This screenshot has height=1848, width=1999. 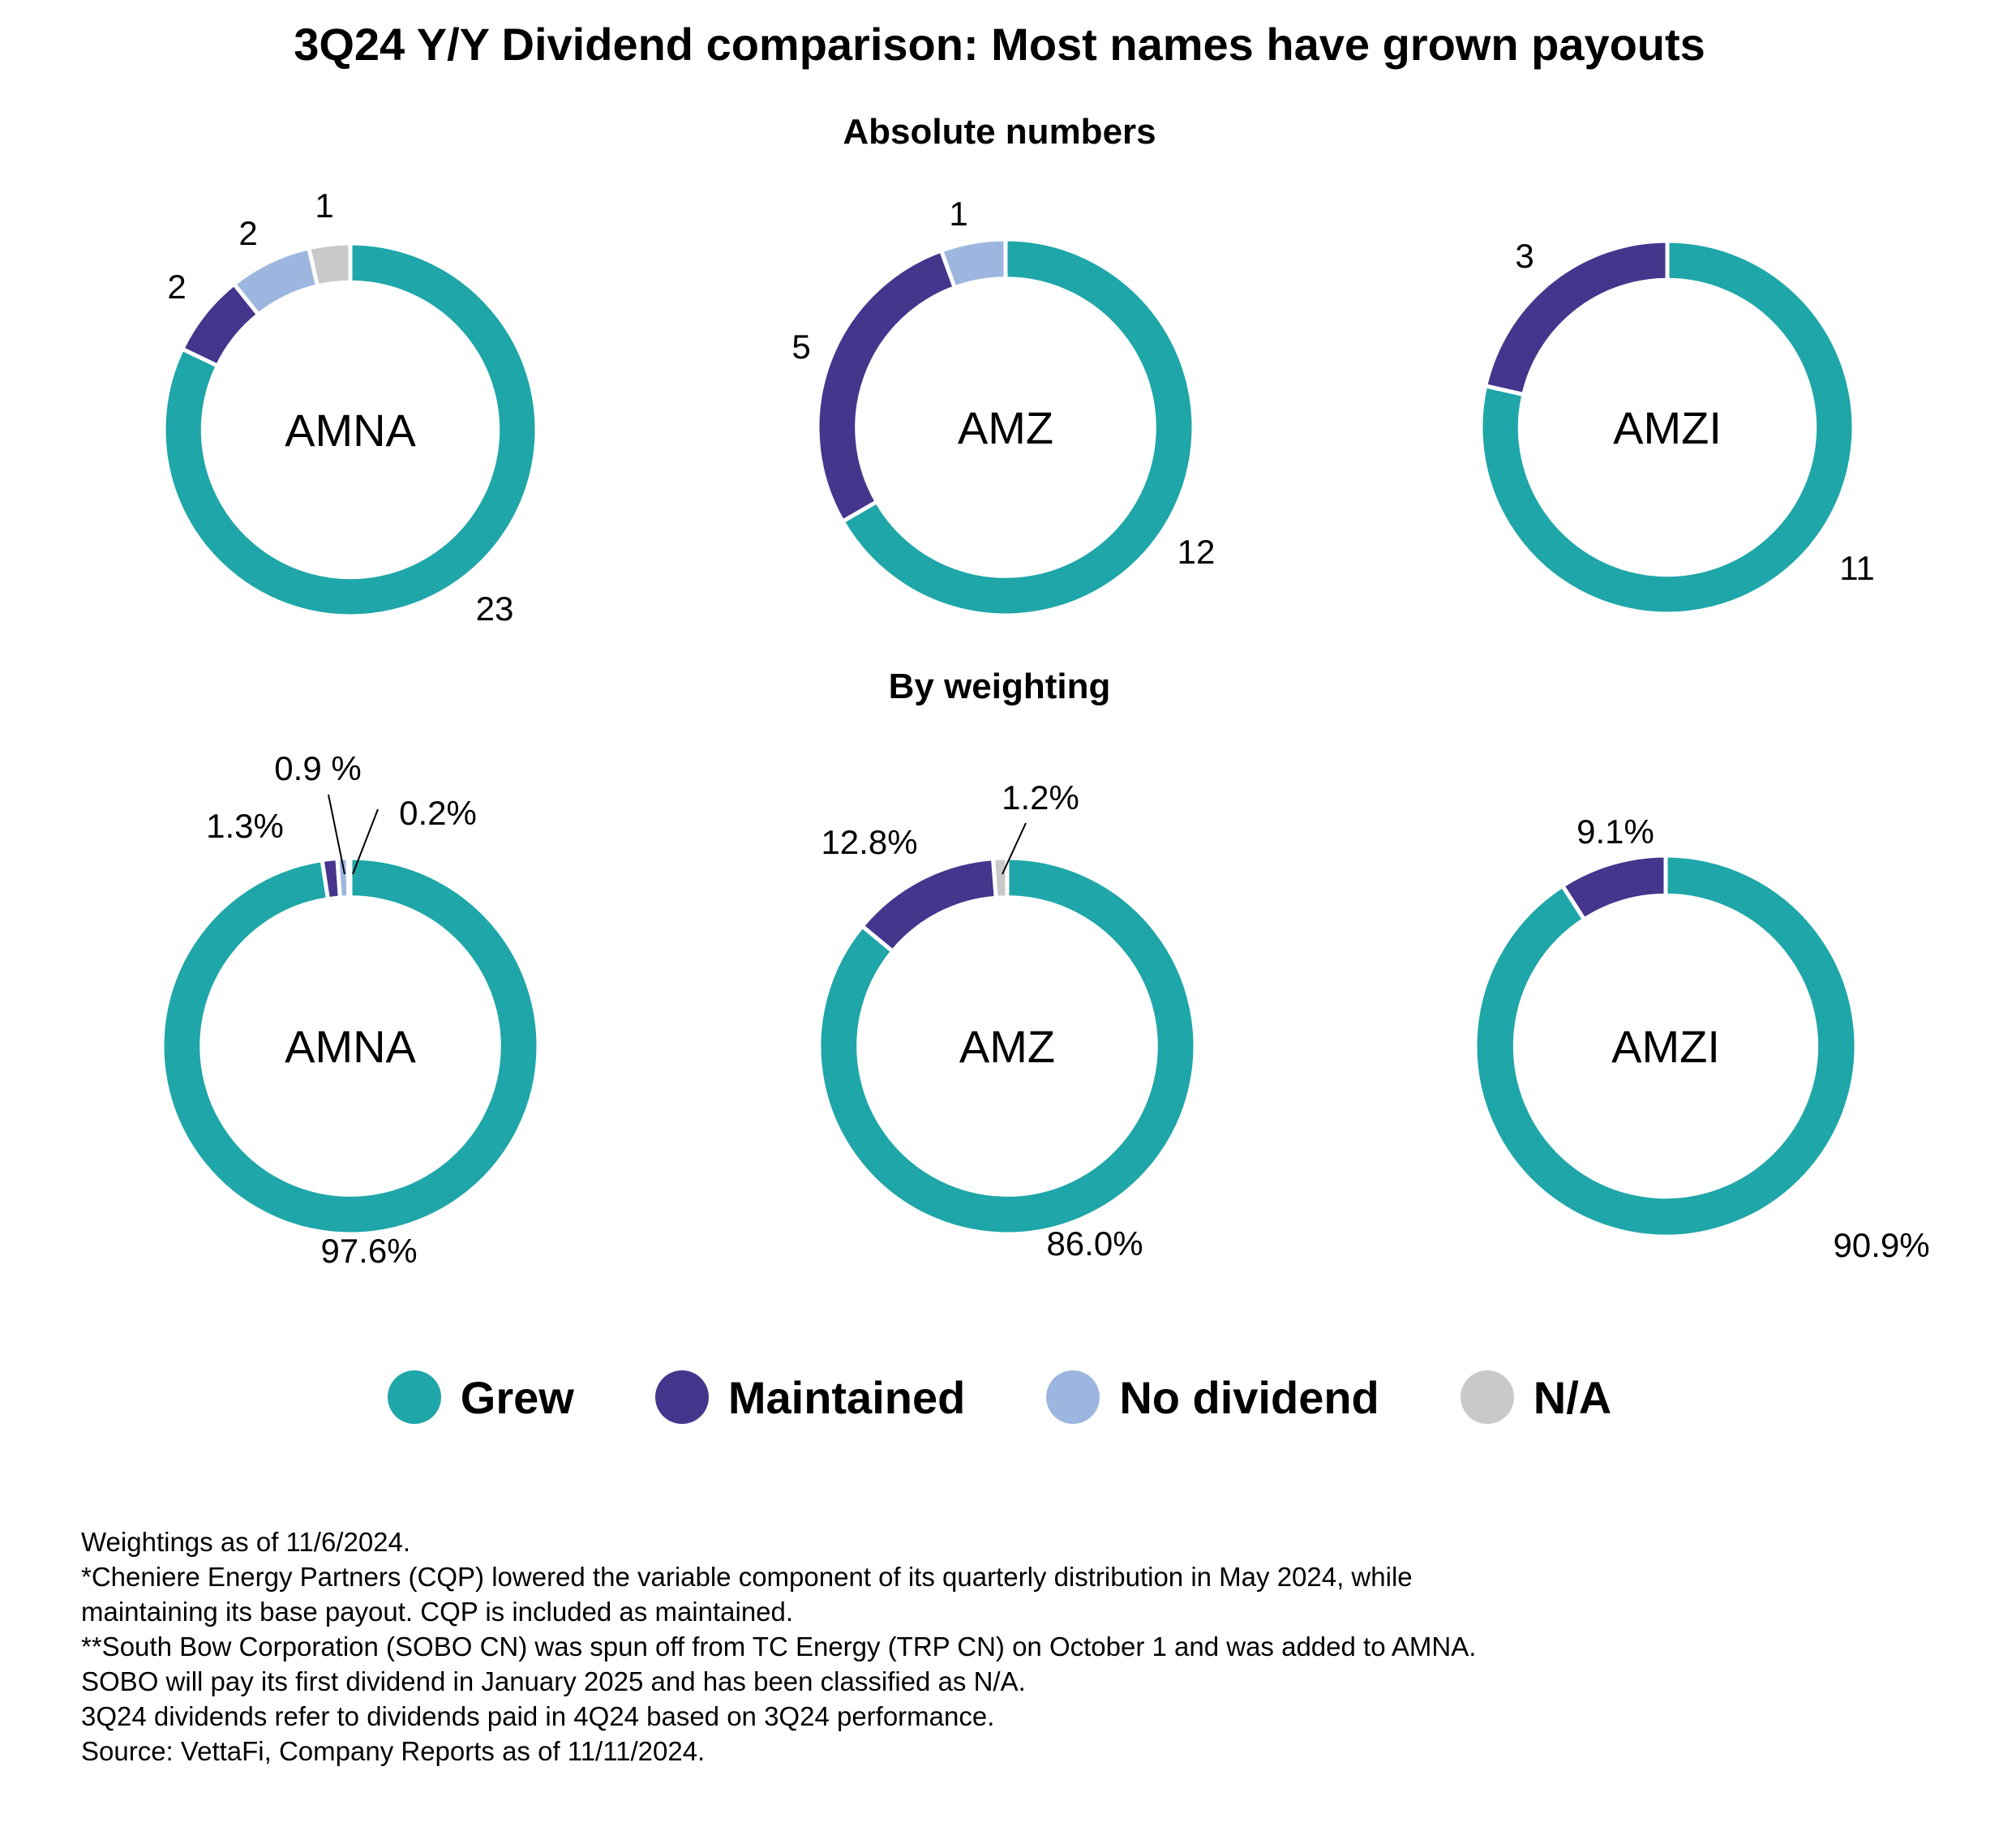 I want to click on donut-absolute-amzi: AMZI 11 3, so click(x=1676, y=426).